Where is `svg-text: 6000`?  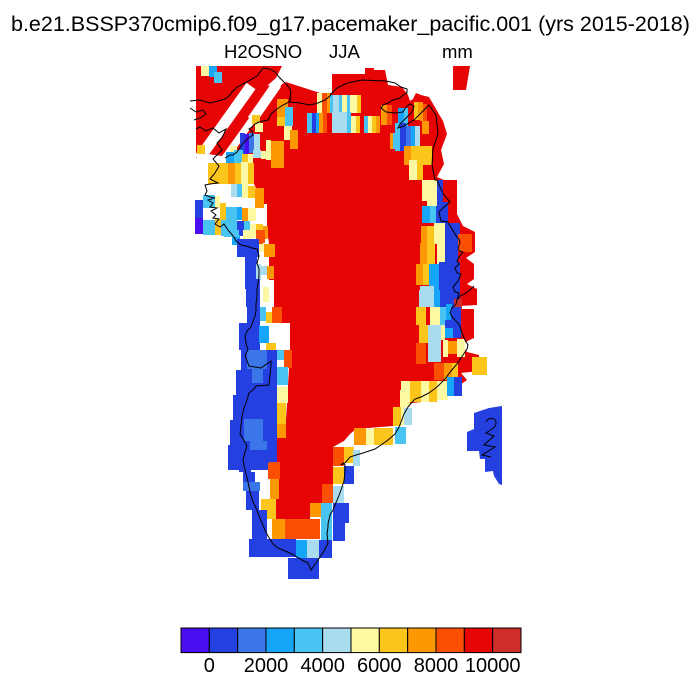
svg-text: 6000 is located at coordinates (379, 666).